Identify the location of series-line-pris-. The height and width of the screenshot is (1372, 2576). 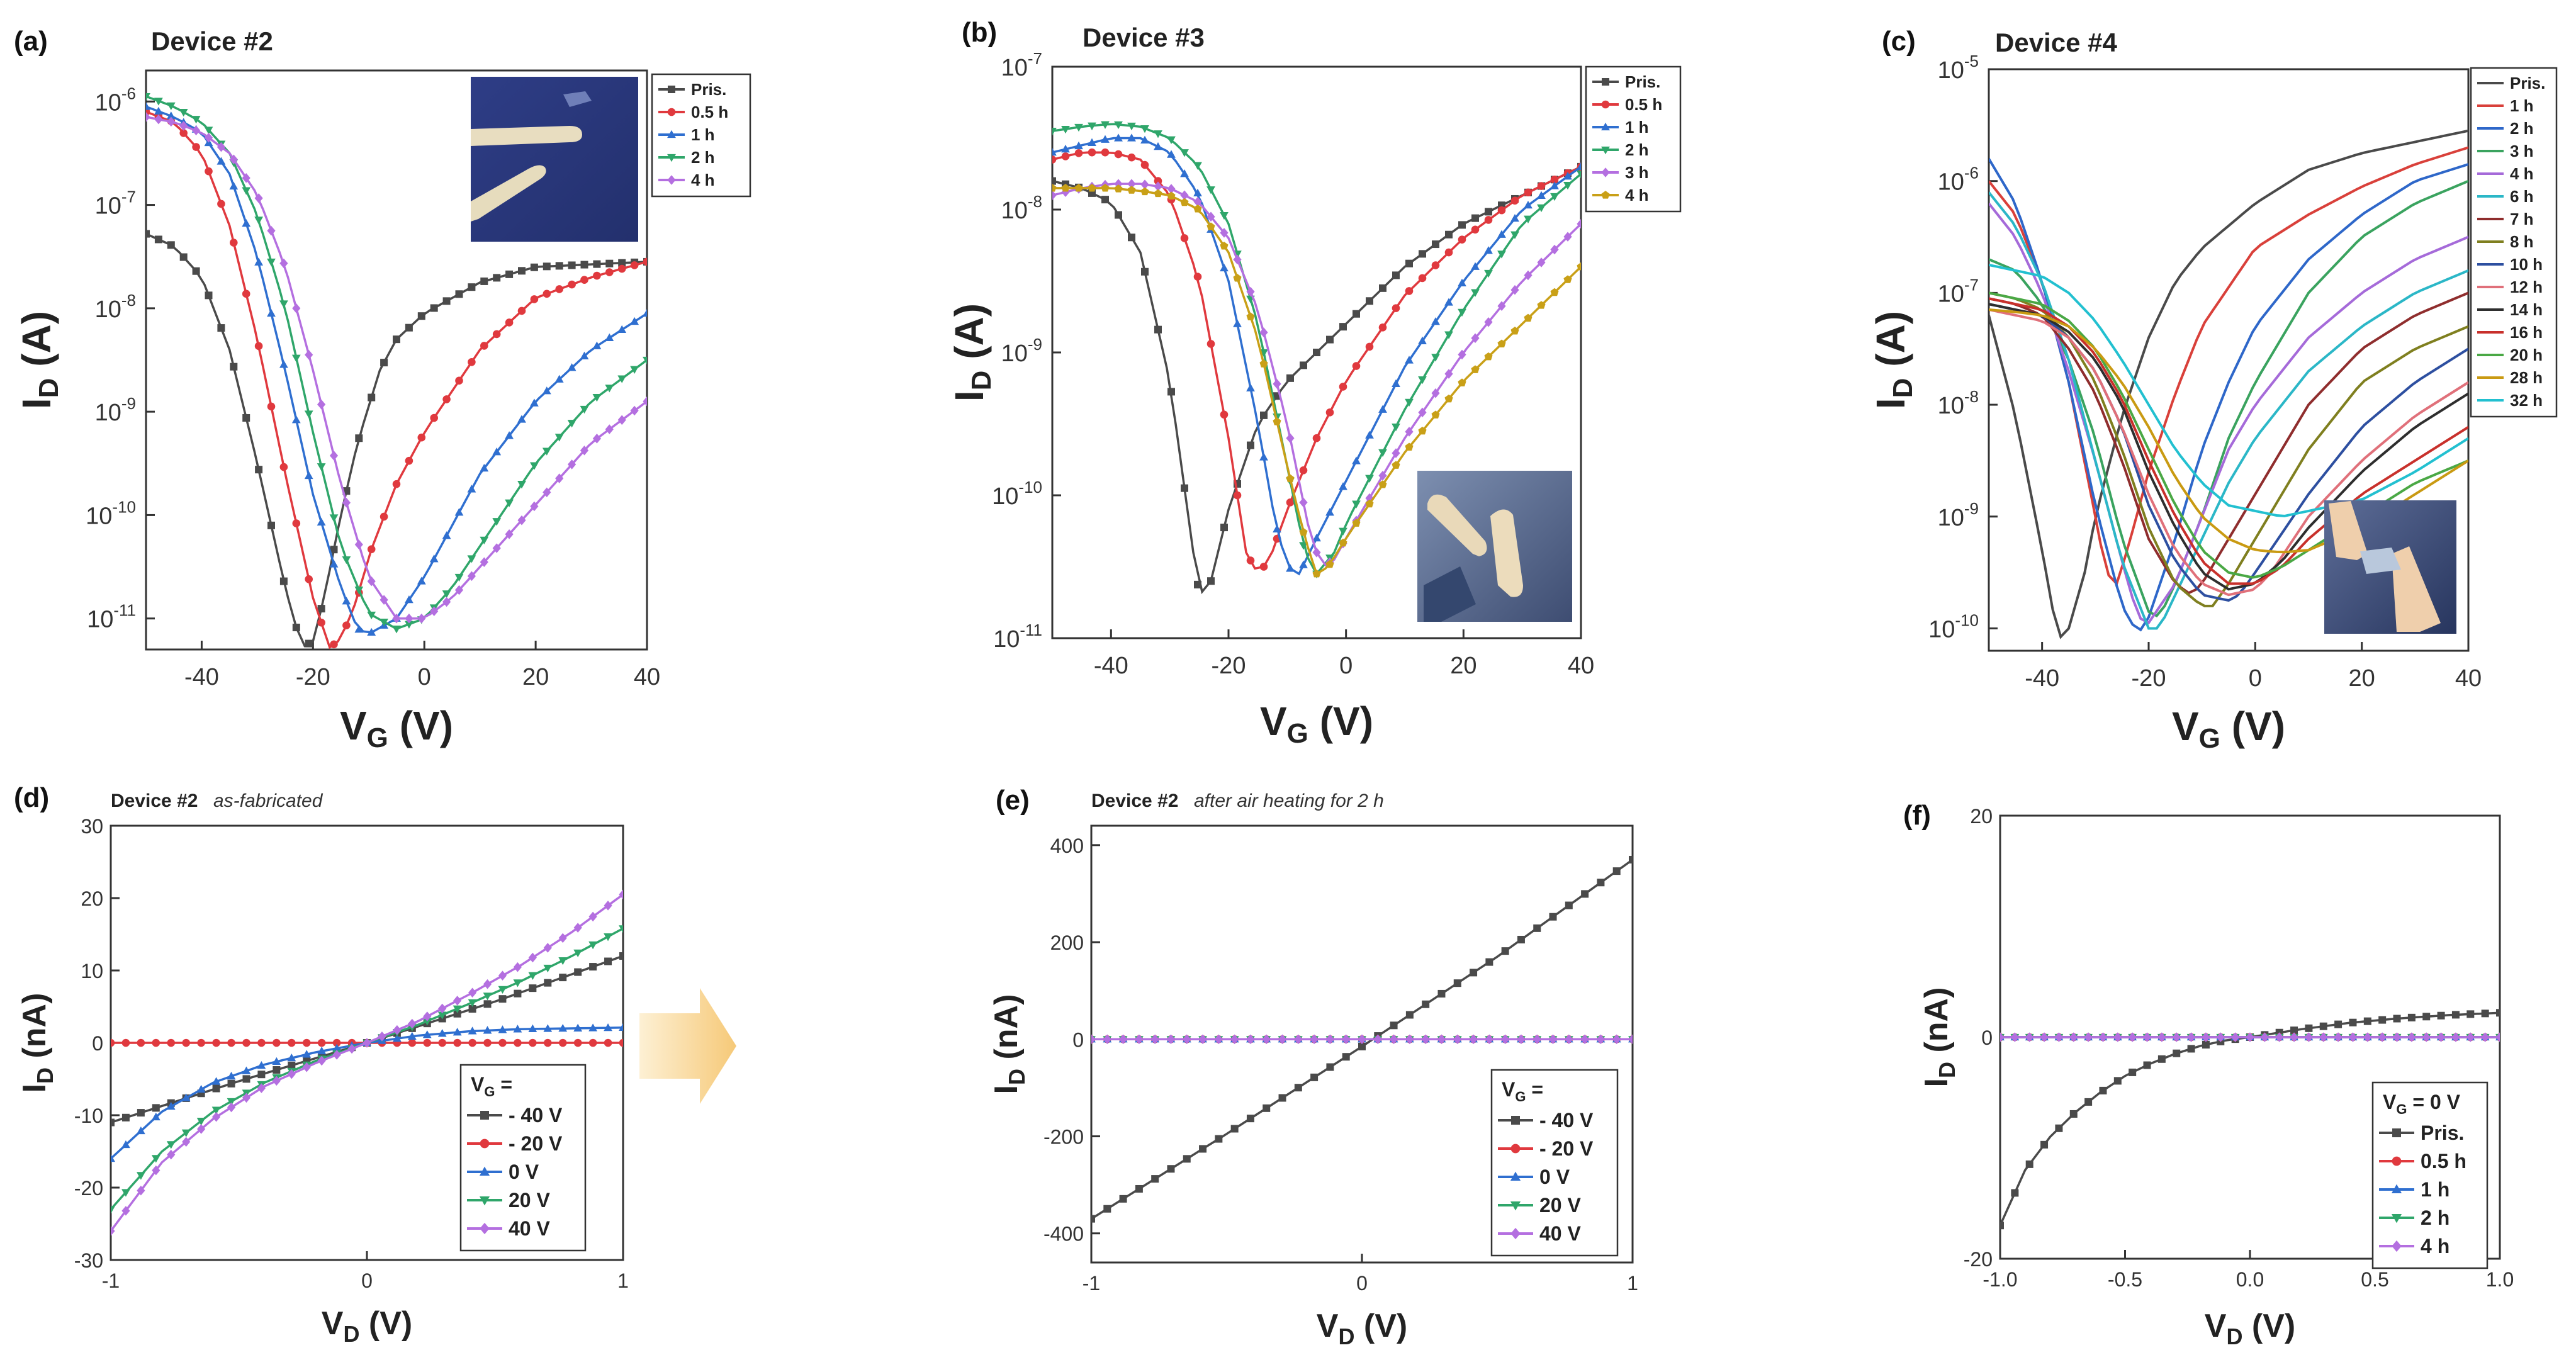
(396, 440).